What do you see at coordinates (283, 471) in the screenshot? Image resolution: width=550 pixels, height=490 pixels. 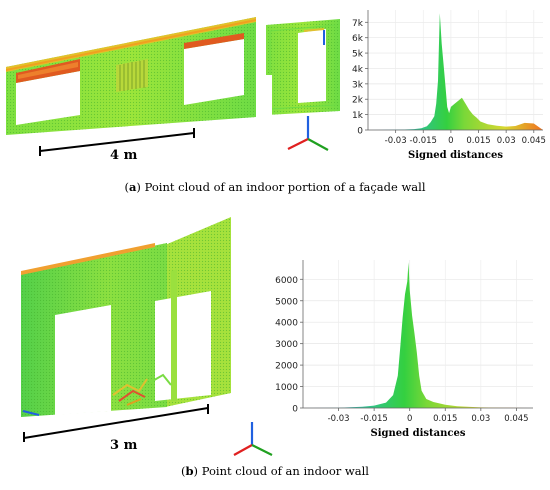 I see `caption-b-text: Point cloud of an indoor wall` at bounding box center [283, 471].